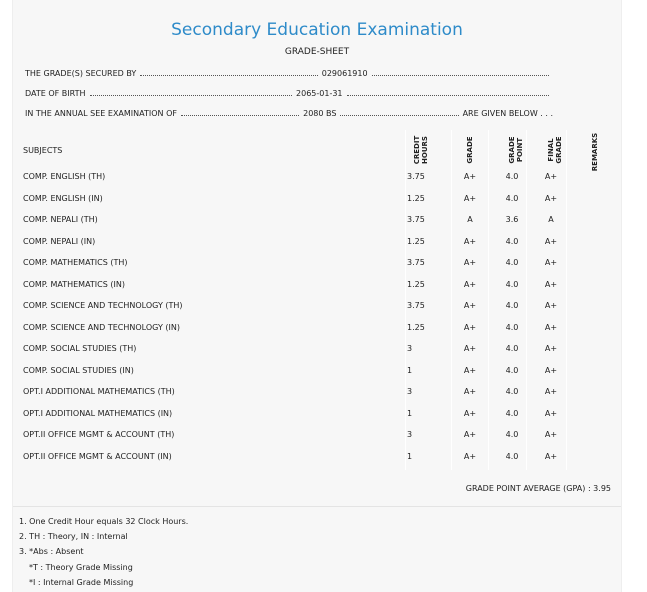  What do you see at coordinates (99, 391) in the screenshot?
I see `subject-name: OPT.I ADDITIONAL MATHEMATICS (TH)` at bounding box center [99, 391].